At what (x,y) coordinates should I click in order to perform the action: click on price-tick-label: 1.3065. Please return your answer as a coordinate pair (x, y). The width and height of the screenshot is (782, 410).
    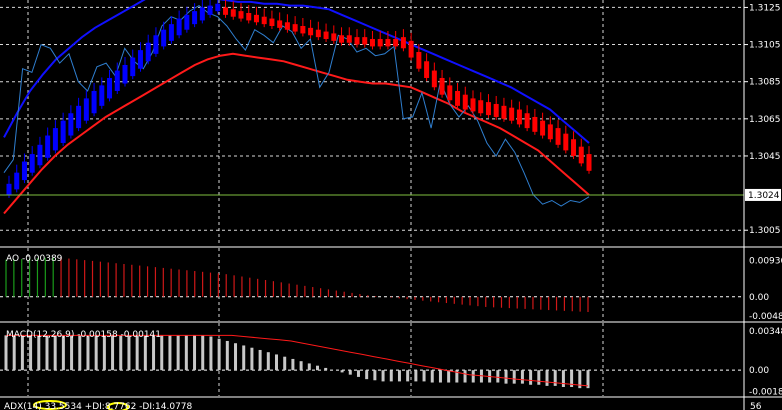
    Looking at the image, I should click on (765, 120).